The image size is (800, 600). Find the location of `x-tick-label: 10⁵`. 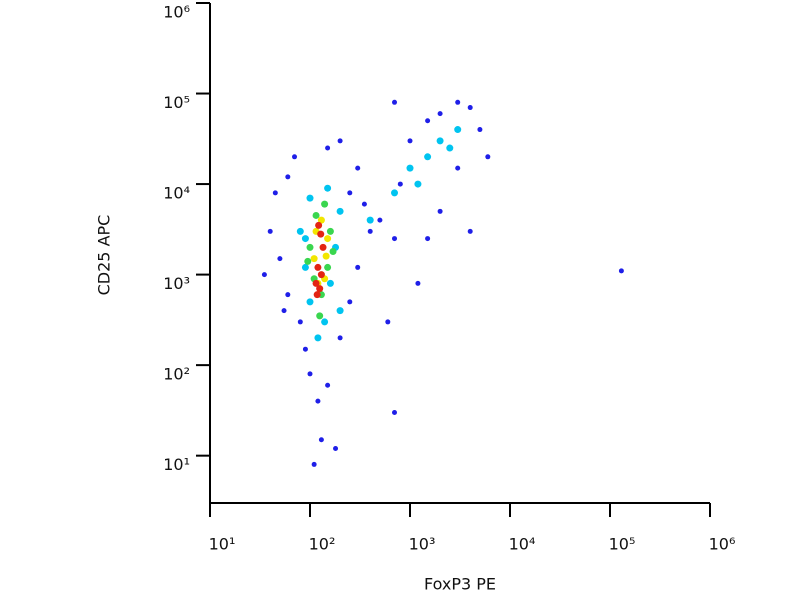

x-tick-label: 10⁵ is located at coordinates (622, 544).